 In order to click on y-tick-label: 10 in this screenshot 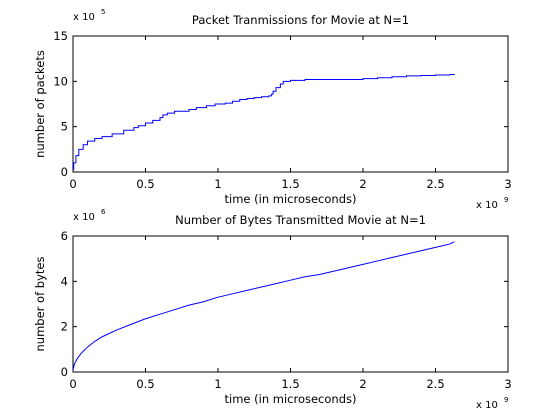, I will do `click(60, 81)`.